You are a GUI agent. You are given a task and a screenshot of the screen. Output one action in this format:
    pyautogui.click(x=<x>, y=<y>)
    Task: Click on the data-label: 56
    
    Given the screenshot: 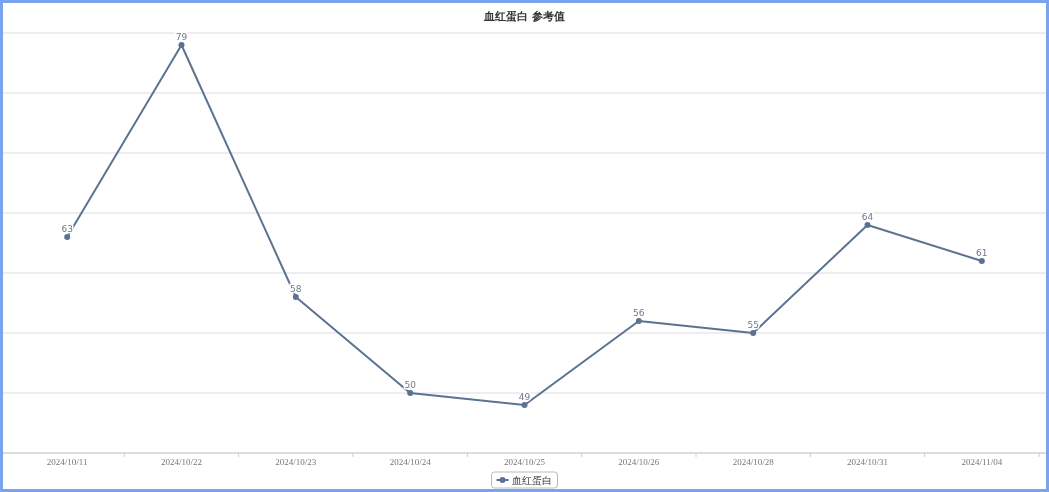 What is the action you would take?
    pyautogui.click(x=639, y=313)
    